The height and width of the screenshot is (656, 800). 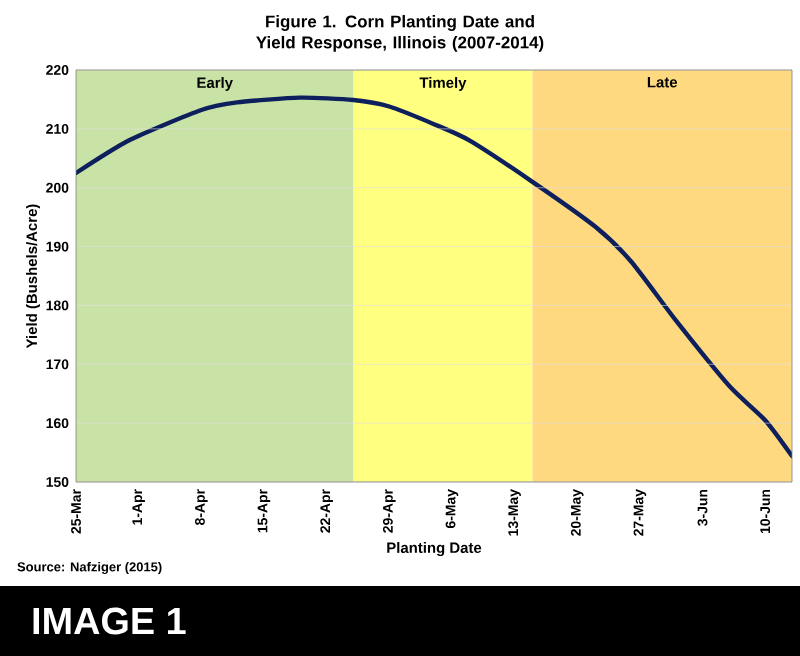 I want to click on text: IMAGE 1, so click(x=109, y=621).